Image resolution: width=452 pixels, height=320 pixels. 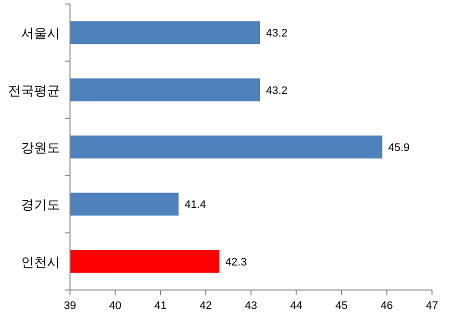 What do you see at coordinates (40, 262) in the screenshot?
I see `y-tick-label: 인천시` at bounding box center [40, 262].